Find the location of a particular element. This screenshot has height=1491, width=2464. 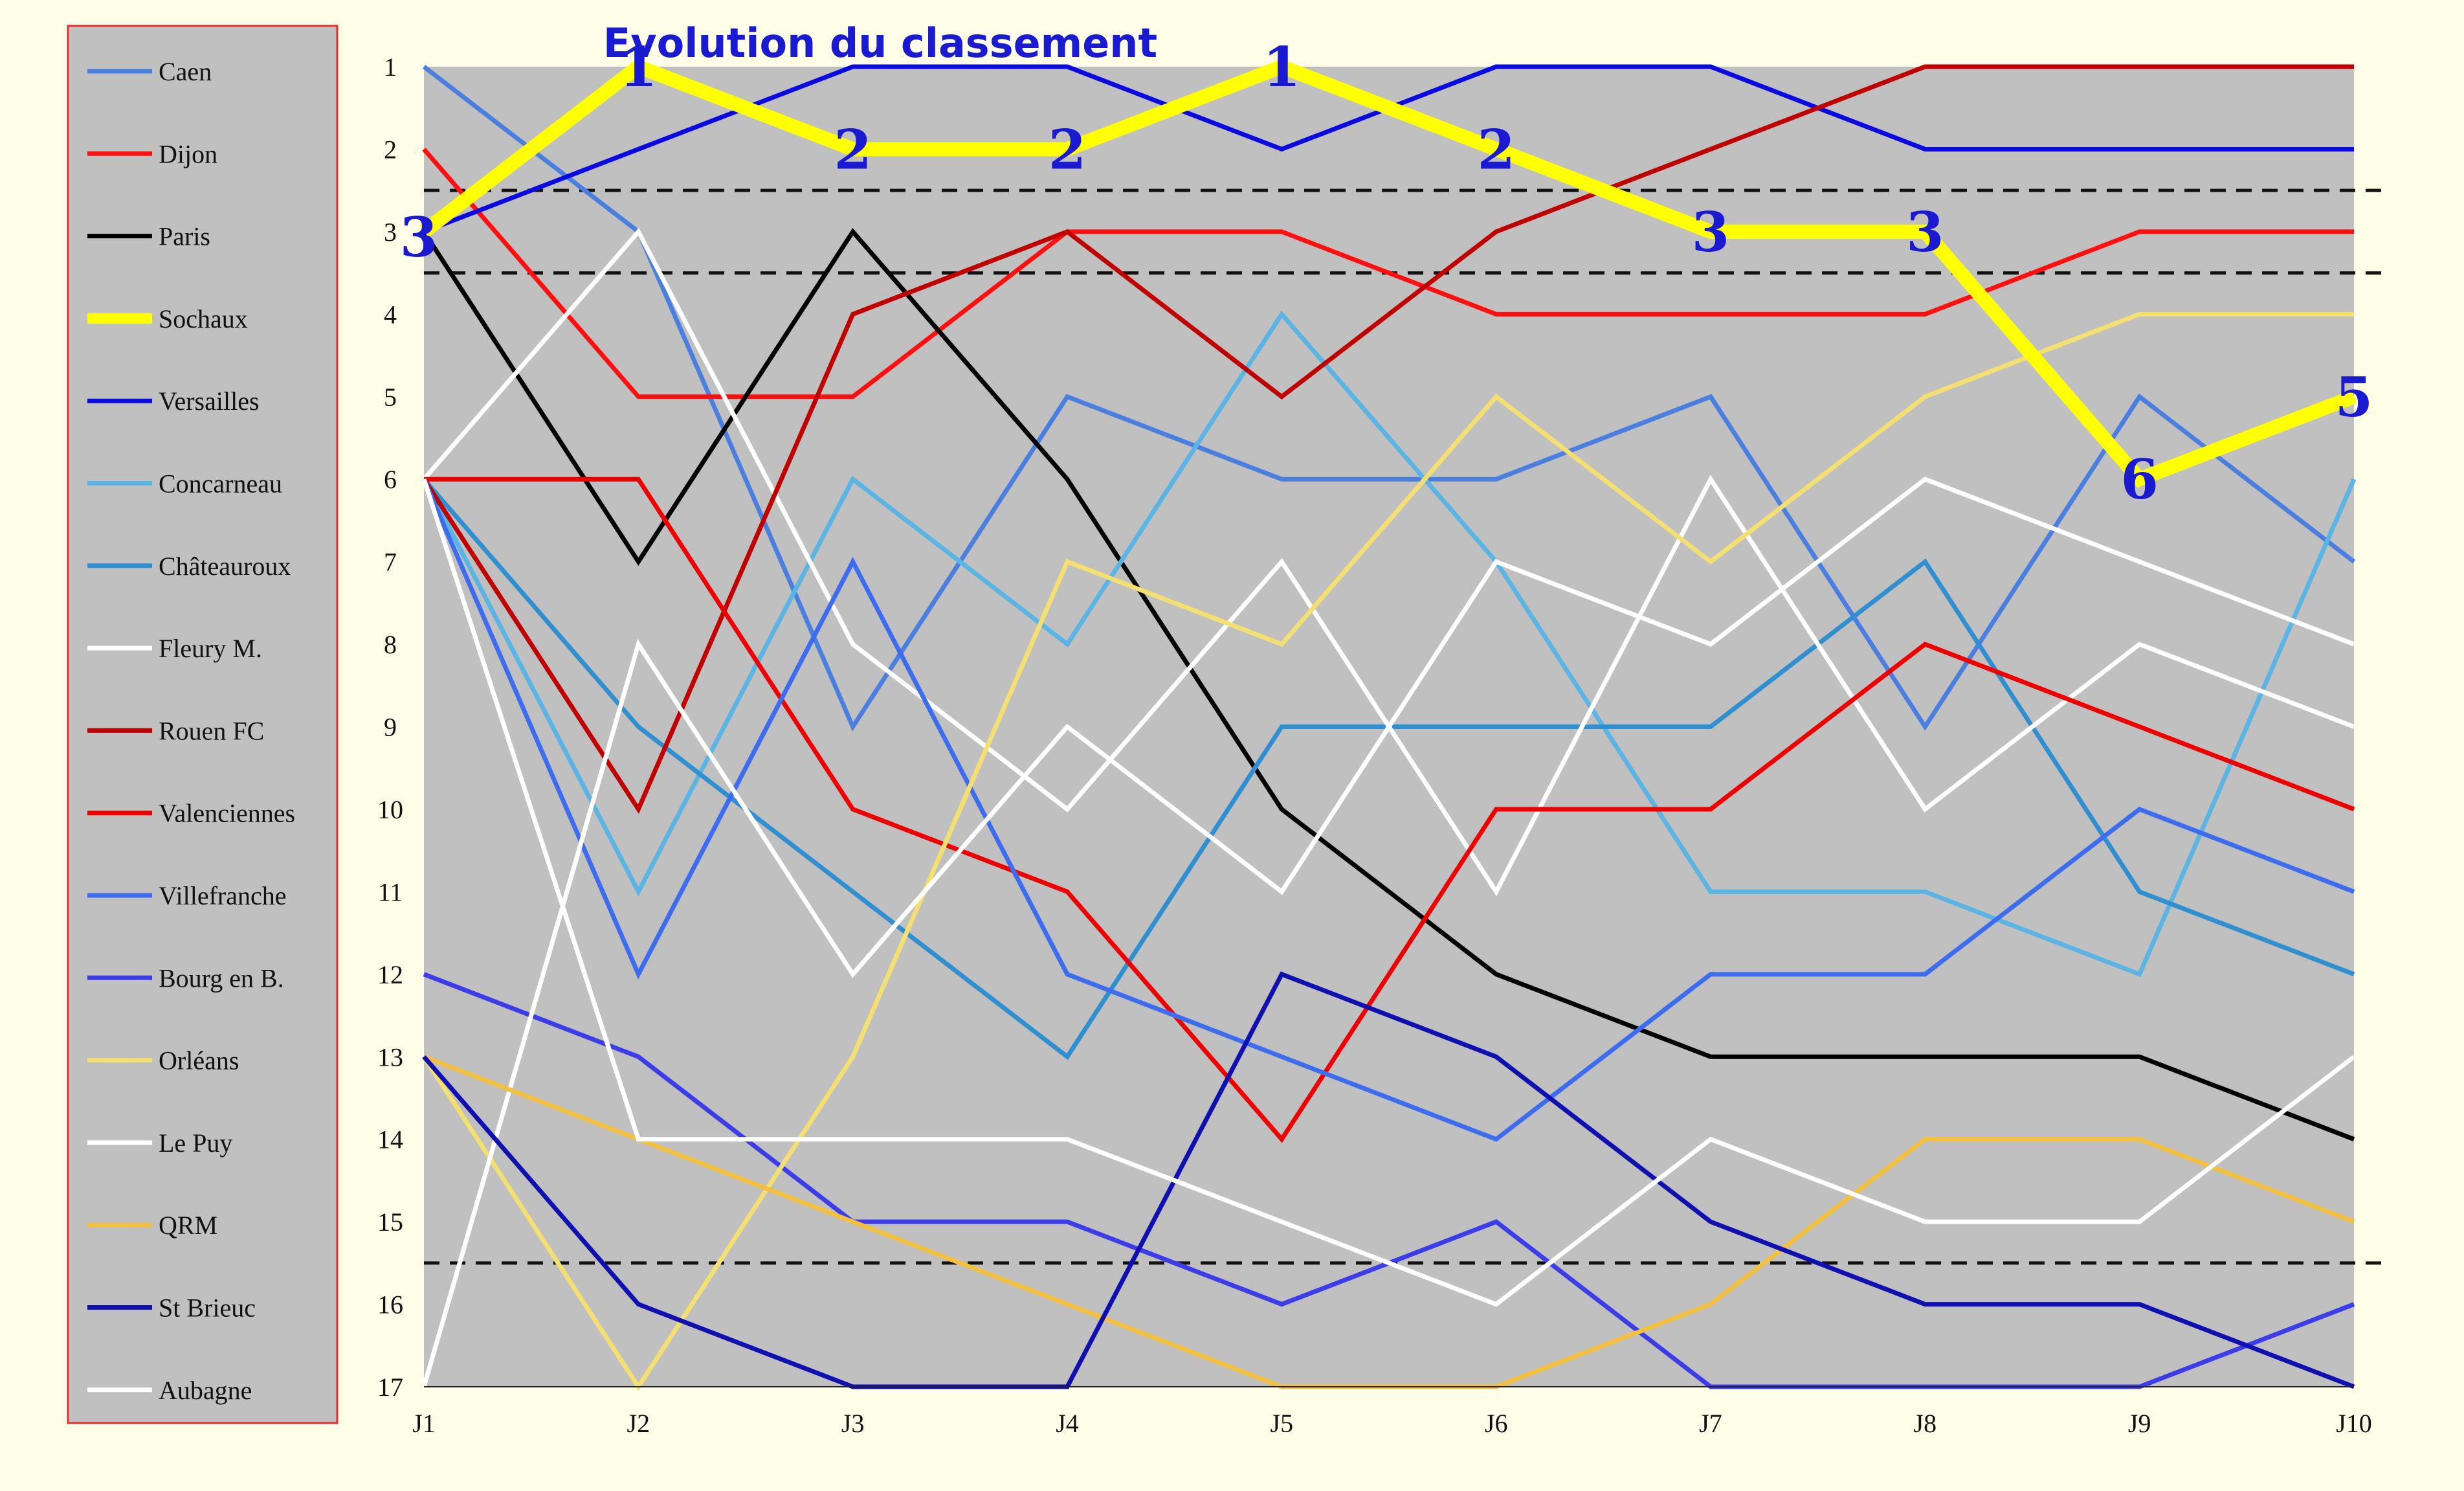

x-tick-label: J8 is located at coordinates (1925, 1423).